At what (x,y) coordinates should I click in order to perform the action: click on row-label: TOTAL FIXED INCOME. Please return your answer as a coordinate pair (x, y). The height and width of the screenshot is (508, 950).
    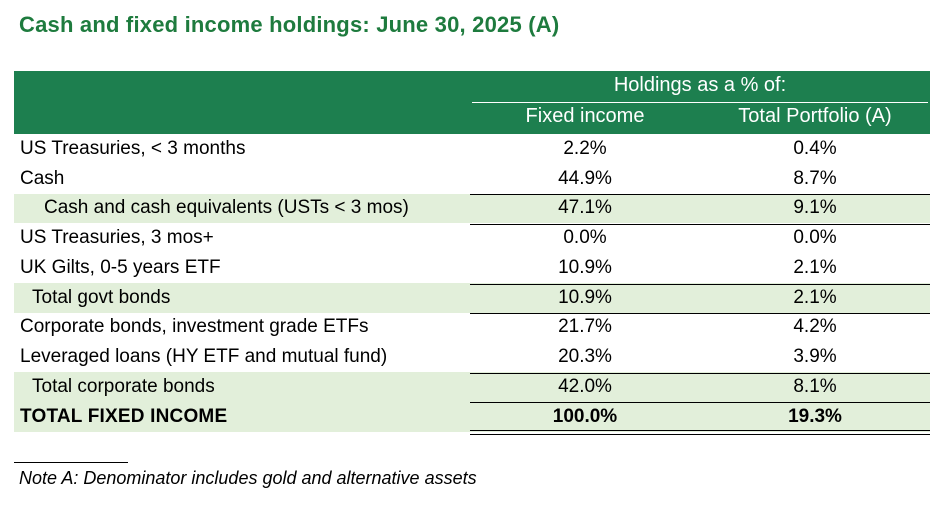
    Looking at the image, I should click on (124, 416).